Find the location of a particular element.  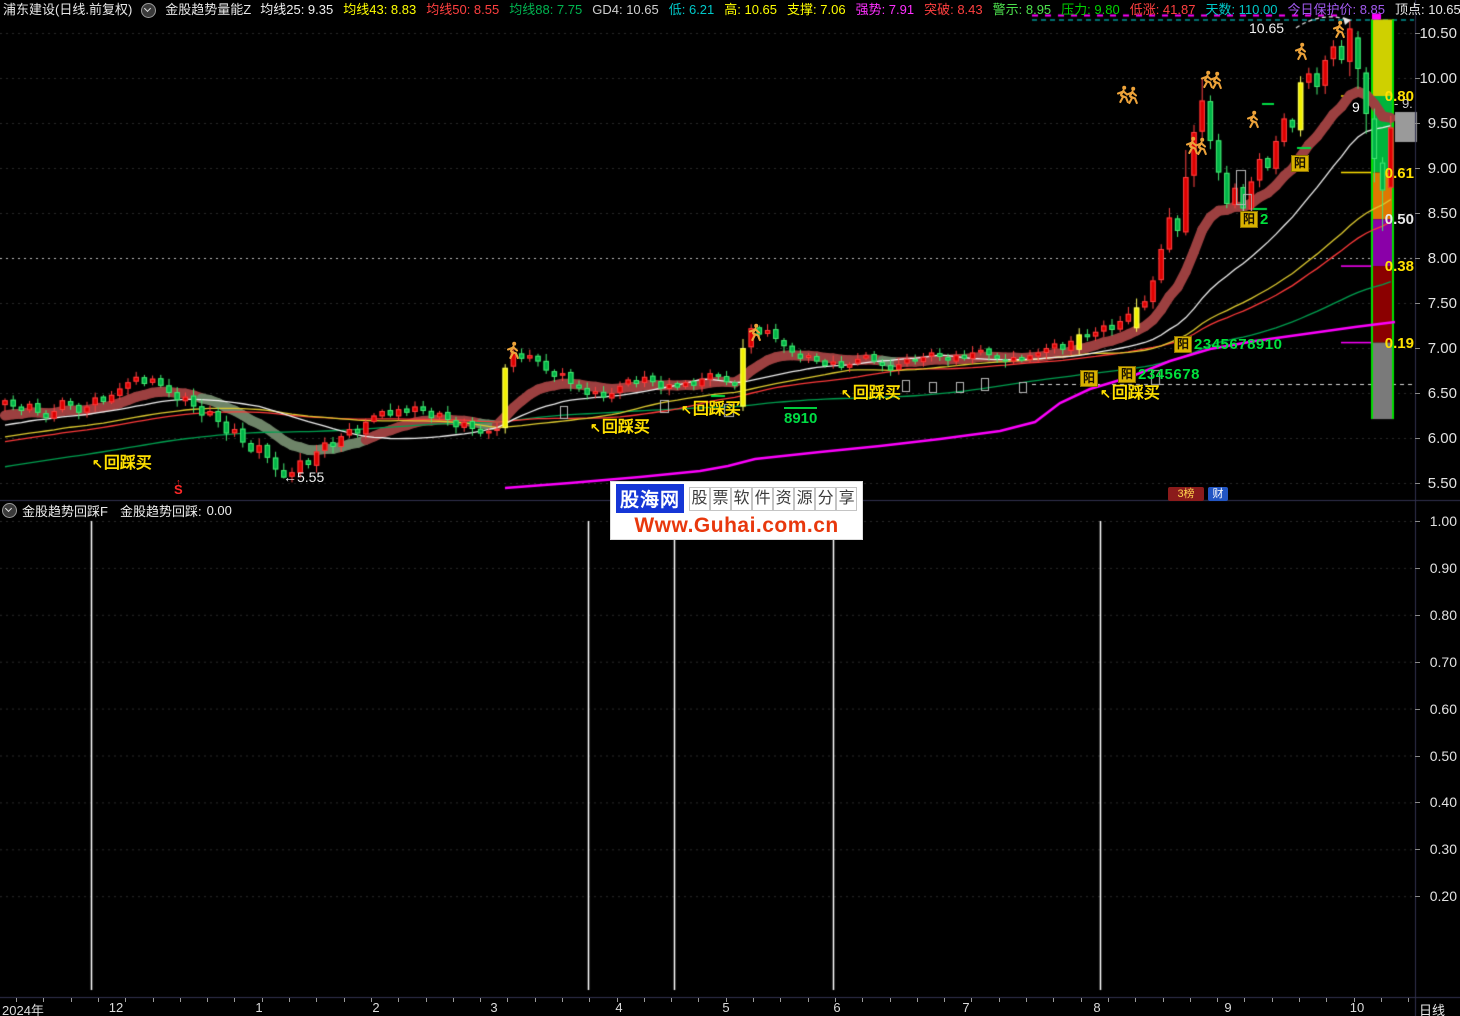

sell-signal-marker: ↑ S is located at coordinates (178, 487).